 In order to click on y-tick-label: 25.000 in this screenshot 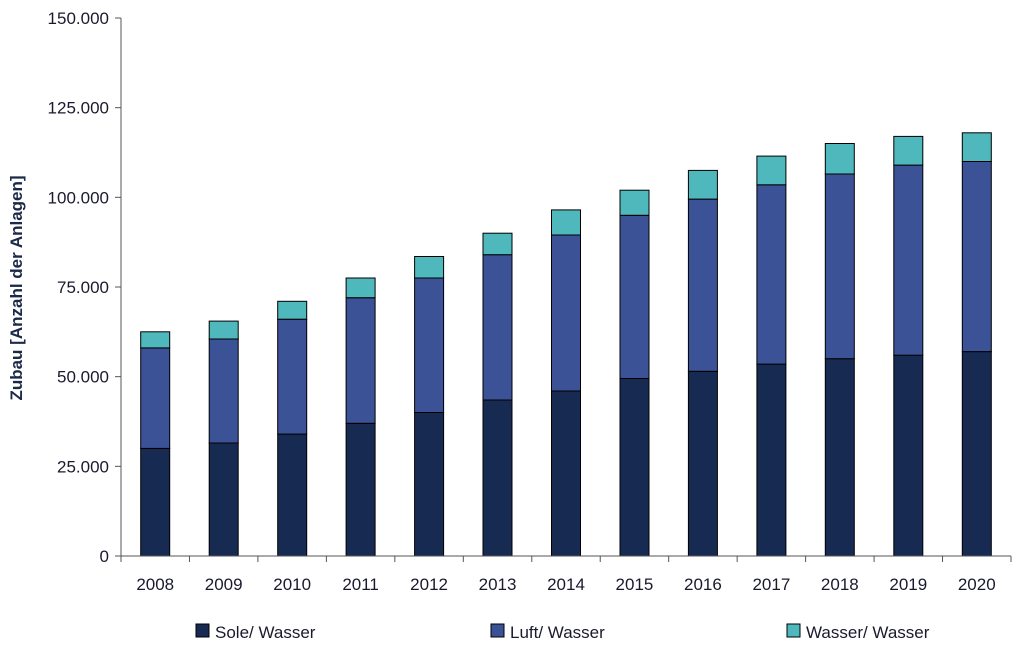, I will do `click(83, 466)`.